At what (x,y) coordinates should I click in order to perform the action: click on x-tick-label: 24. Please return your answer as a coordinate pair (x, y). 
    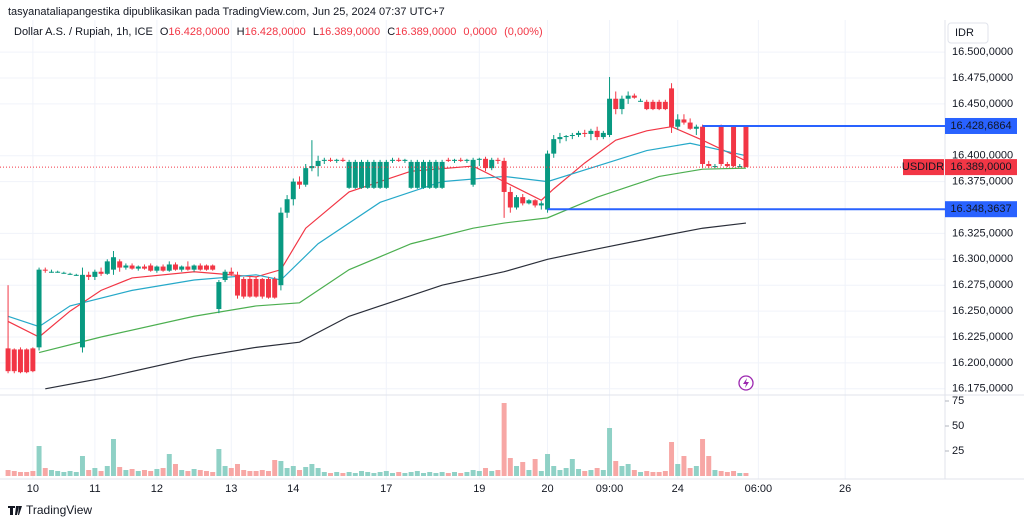
    Looking at the image, I should click on (678, 489).